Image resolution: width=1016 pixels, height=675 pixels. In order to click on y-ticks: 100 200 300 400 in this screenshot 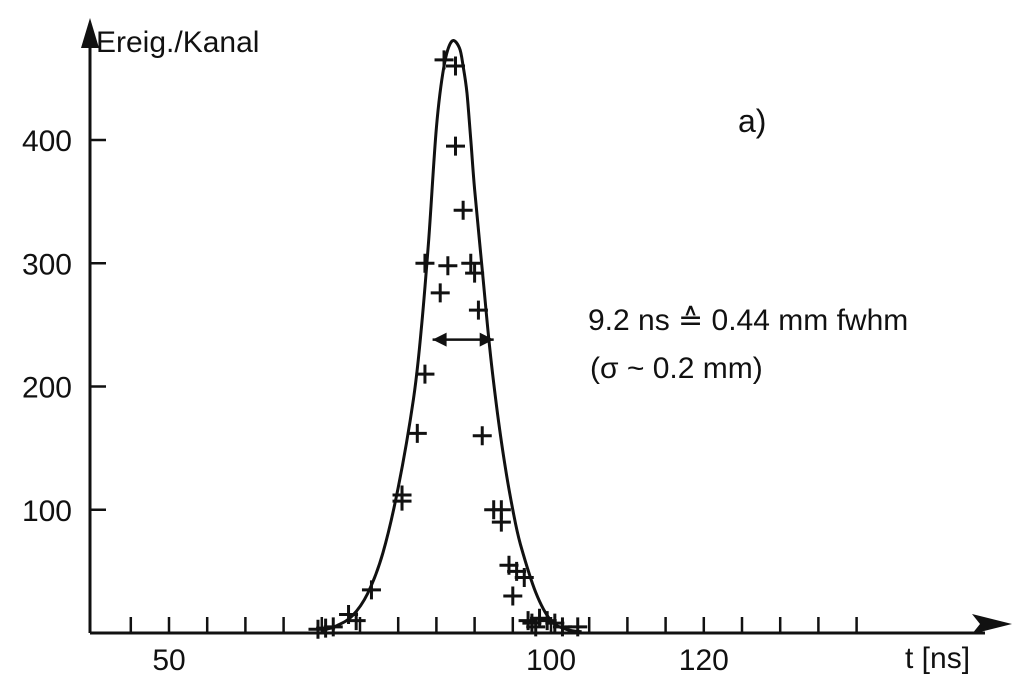, I will do `click(64, 326)`.